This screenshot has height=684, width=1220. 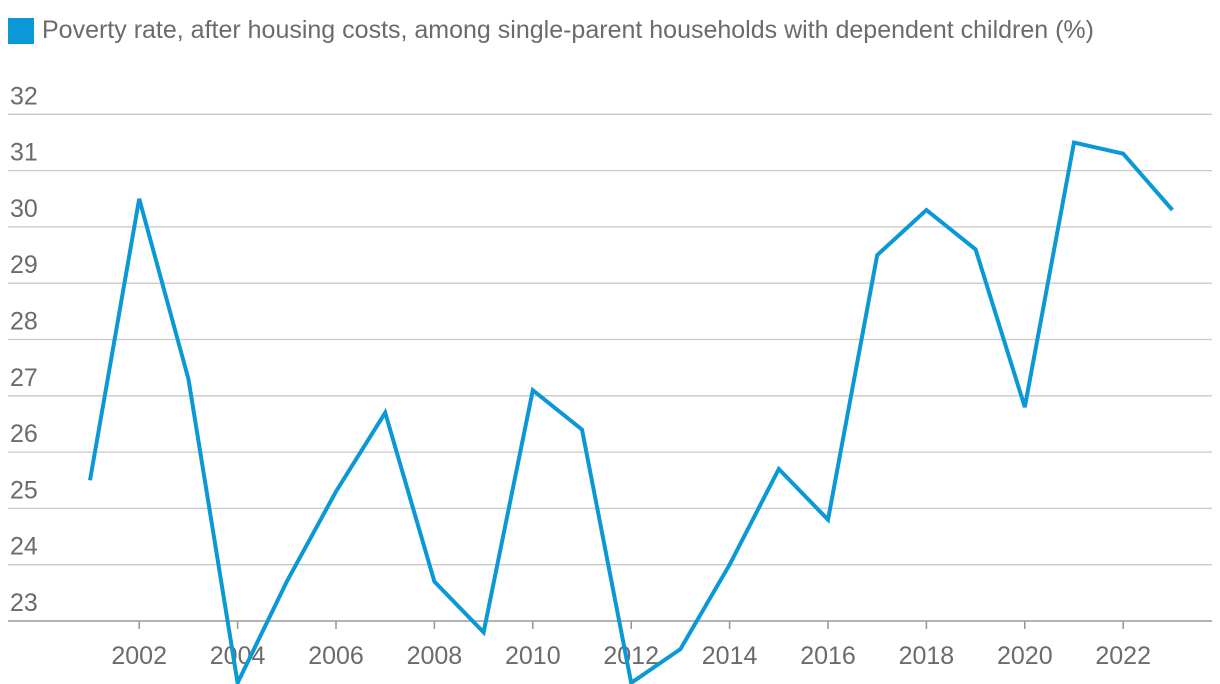 I want to click on y-tick-label: 23, so click(x=24, y=603).